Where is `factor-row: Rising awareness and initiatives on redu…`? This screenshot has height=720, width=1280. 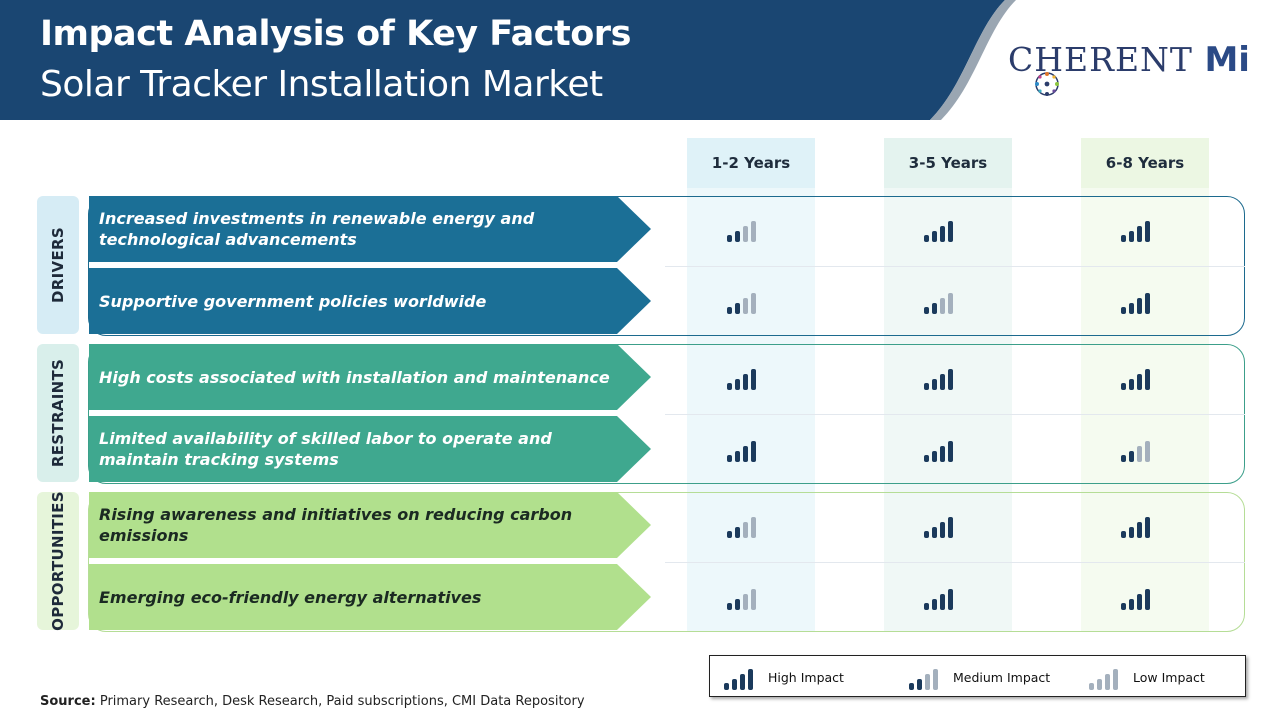 factor-row: Rising awareness and initiatives on redu… is located at coordinates (370, 525).